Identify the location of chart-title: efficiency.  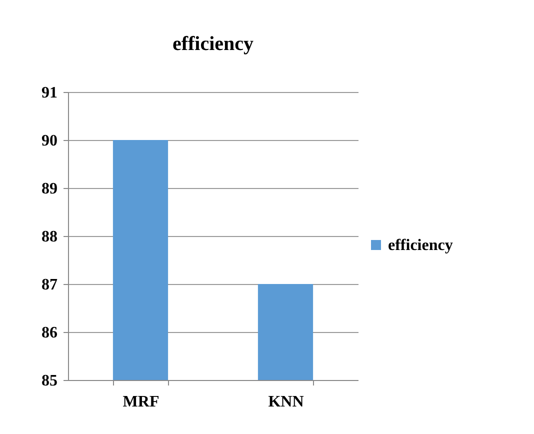
(213, 44).